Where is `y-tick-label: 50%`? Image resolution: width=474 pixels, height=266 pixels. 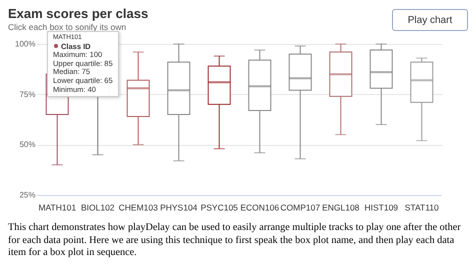 y-tick-label: 50% is located at coordinates (27, 145).